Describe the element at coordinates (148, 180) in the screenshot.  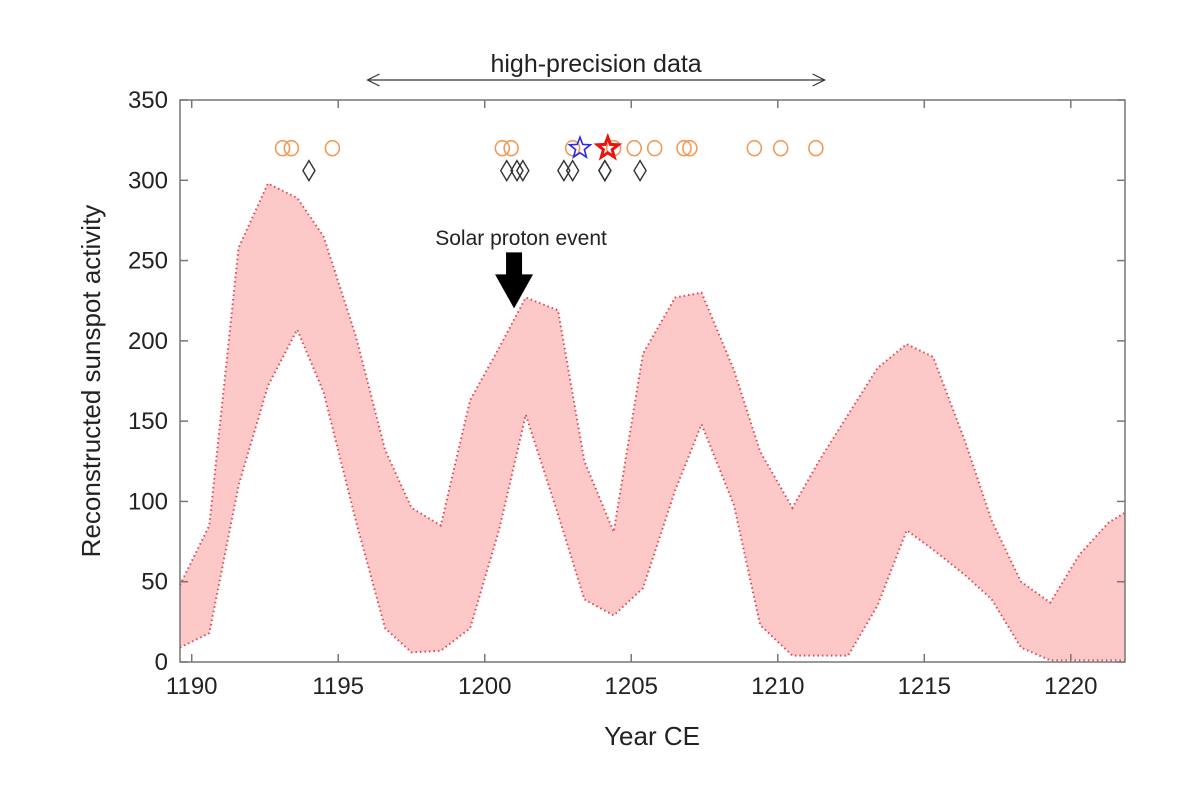
I see `y-tick-label: 300` at that location.